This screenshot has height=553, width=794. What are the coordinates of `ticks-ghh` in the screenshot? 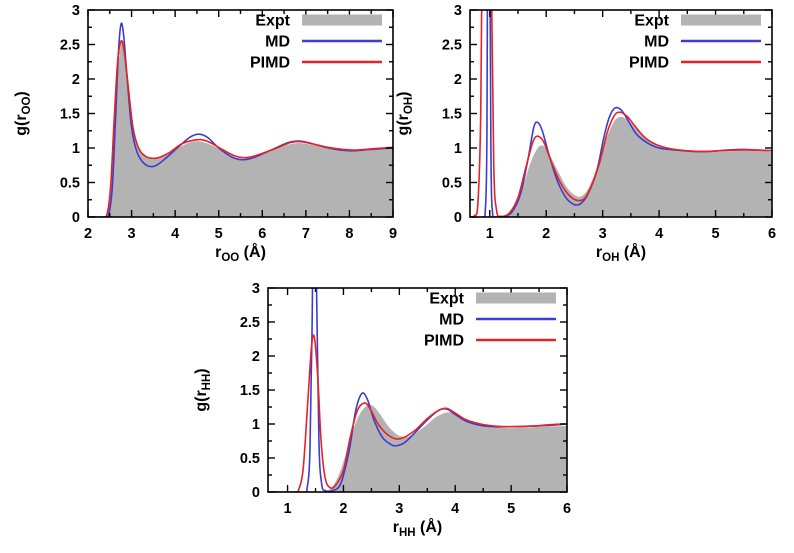 It's located at (418, 390).